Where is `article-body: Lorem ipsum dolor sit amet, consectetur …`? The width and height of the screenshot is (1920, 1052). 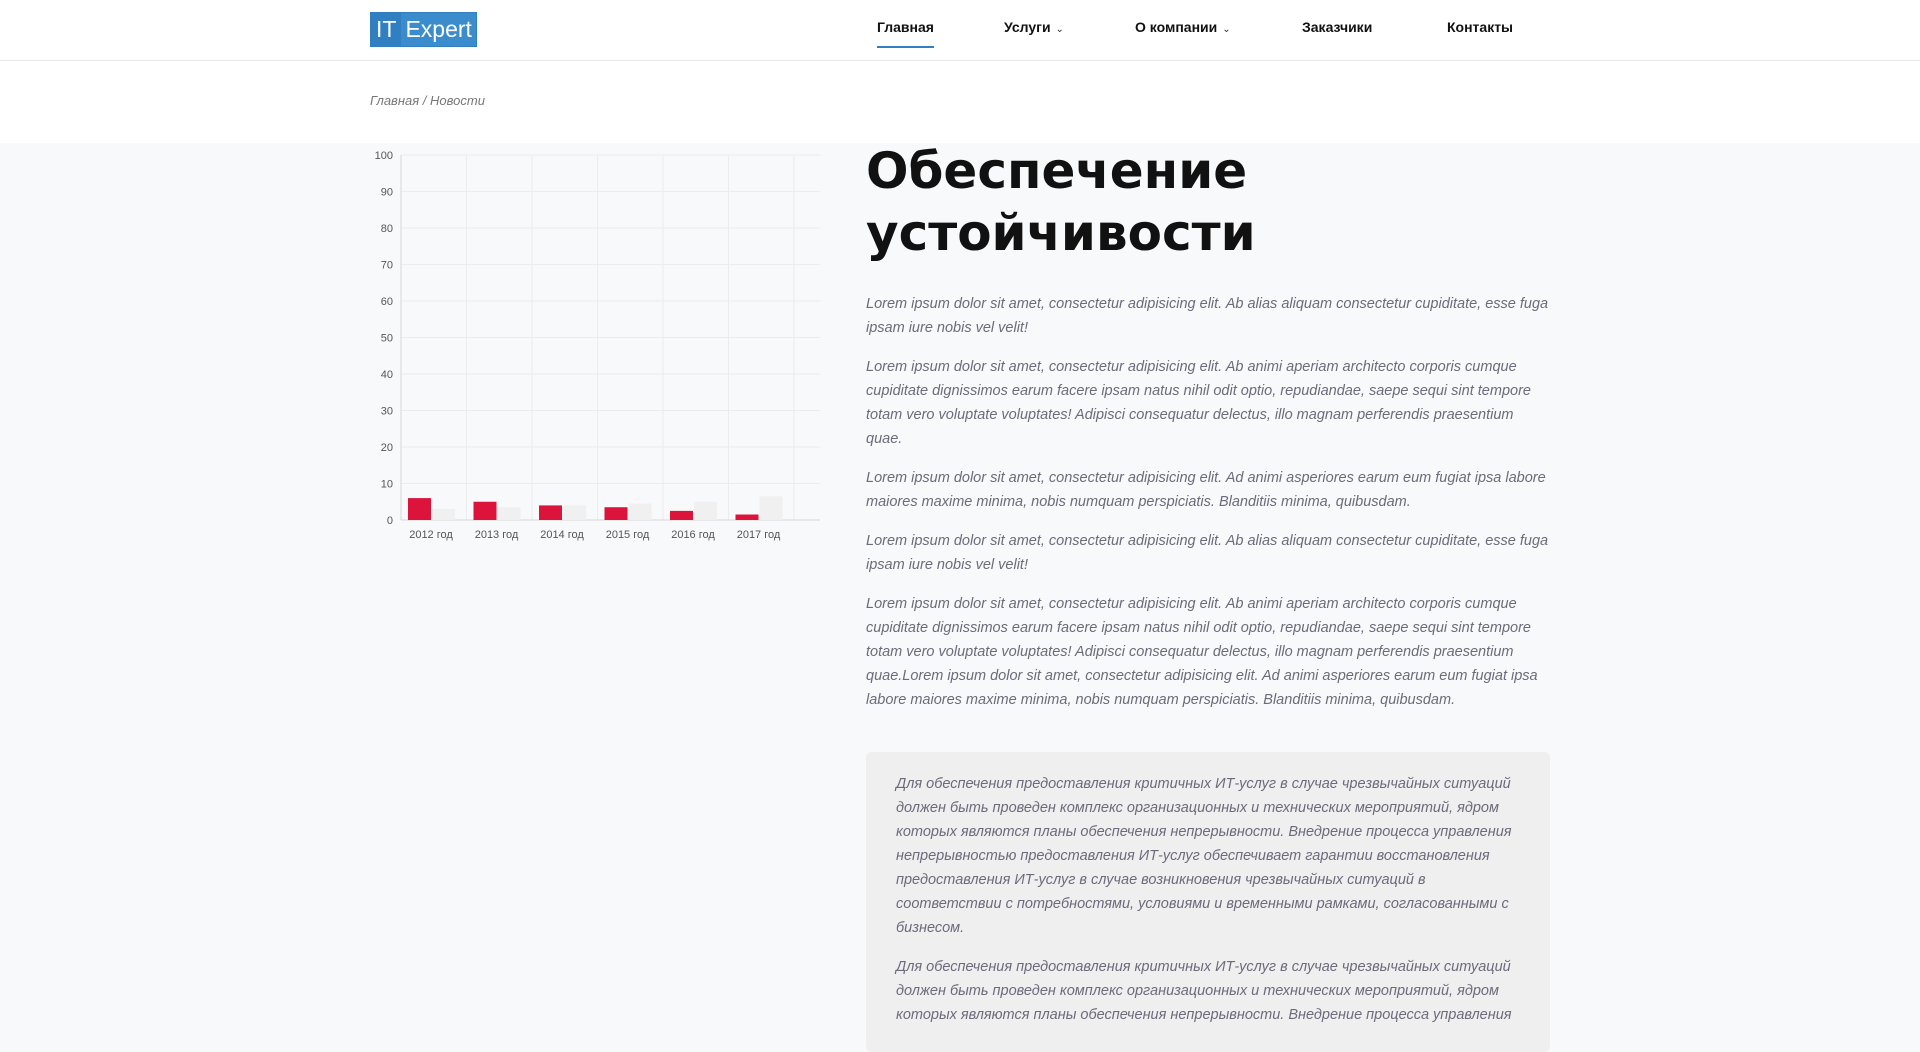 article-body: Lorem ipsum dolor sit amet, consectetur … is located at coordinates (1209, 509).